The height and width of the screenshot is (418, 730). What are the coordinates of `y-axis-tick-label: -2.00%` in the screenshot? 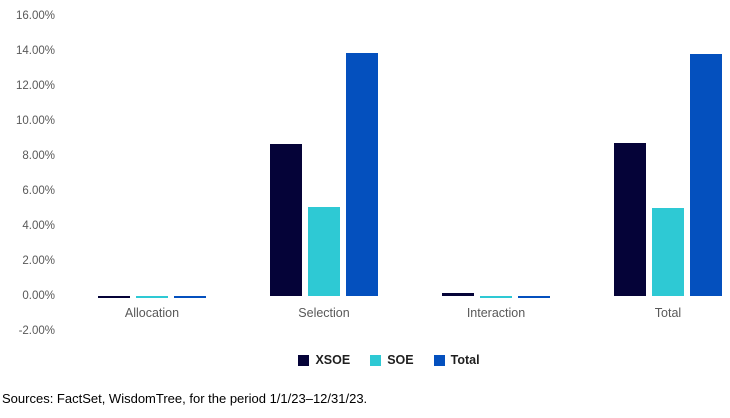 It's located at (36, 331).